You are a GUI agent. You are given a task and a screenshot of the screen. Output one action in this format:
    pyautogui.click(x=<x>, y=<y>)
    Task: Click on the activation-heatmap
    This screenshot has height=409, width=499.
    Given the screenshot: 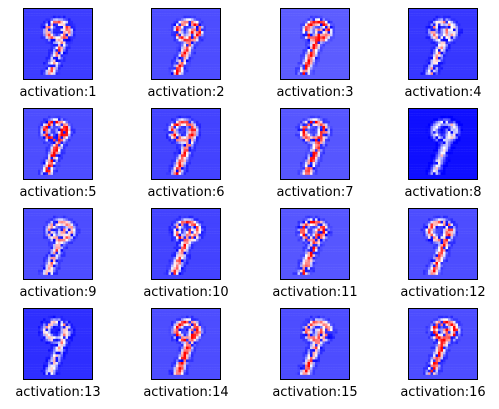 What is the action you would take?
    pyautogui.click(x=315, y=144)
    